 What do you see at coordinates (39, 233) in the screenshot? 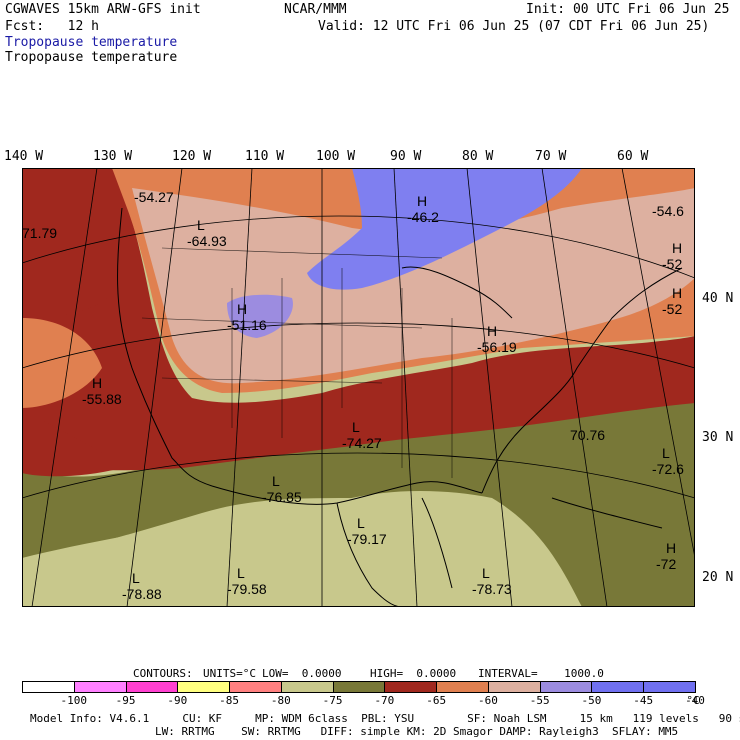
I see `temperature-value-label: 71.79` at bounding box center [39, 233].